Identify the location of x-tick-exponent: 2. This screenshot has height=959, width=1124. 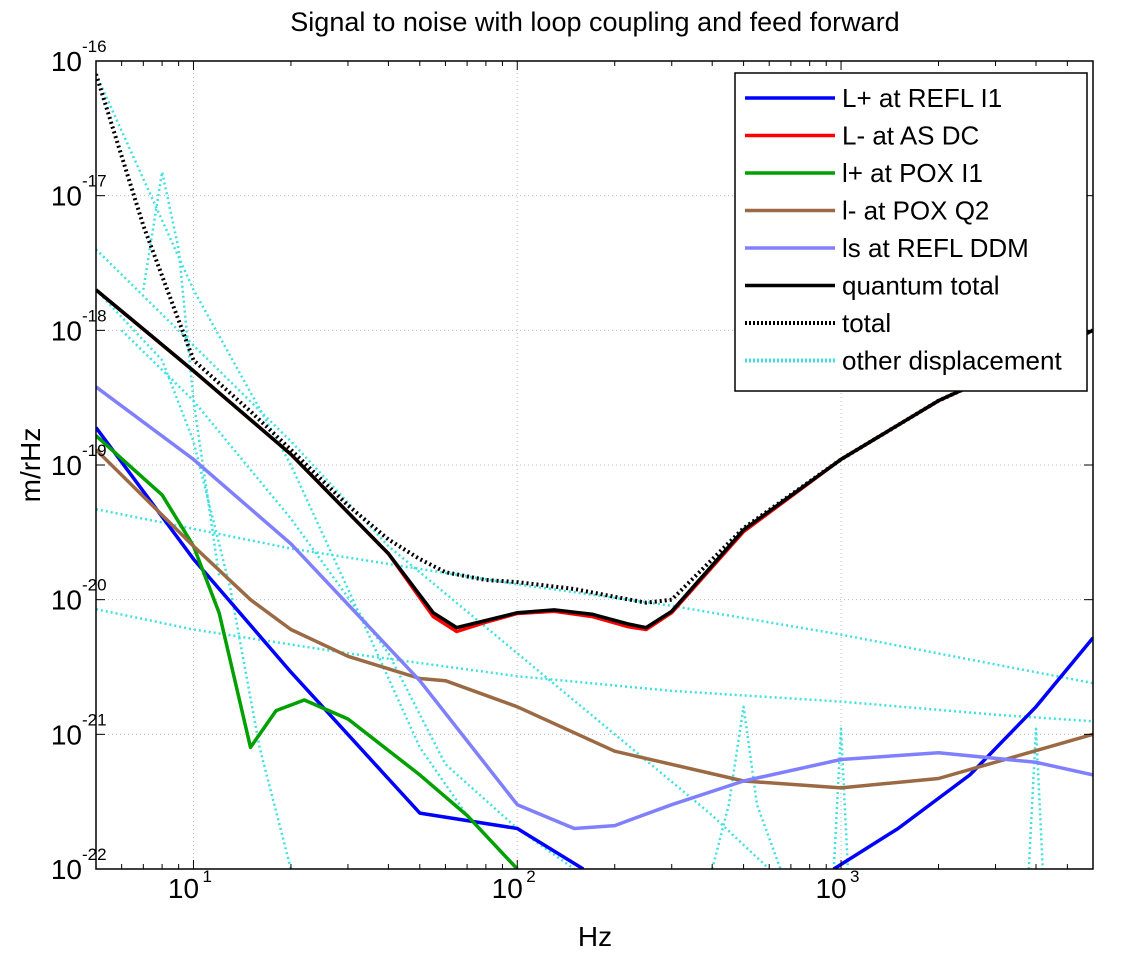
(530, 876).